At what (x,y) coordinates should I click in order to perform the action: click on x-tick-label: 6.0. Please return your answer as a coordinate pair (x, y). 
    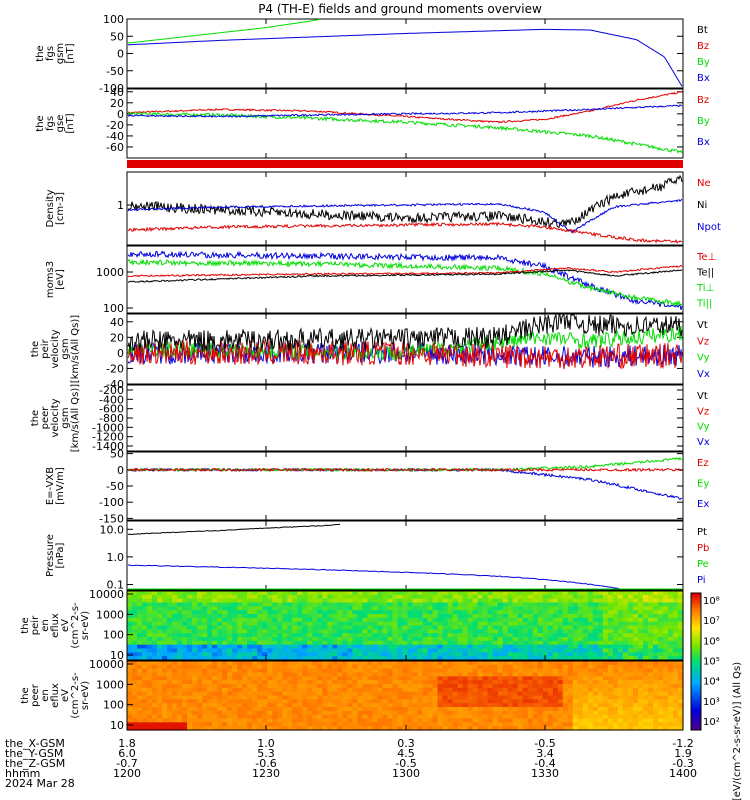
    Looking at the image, I should click on (127, 753).